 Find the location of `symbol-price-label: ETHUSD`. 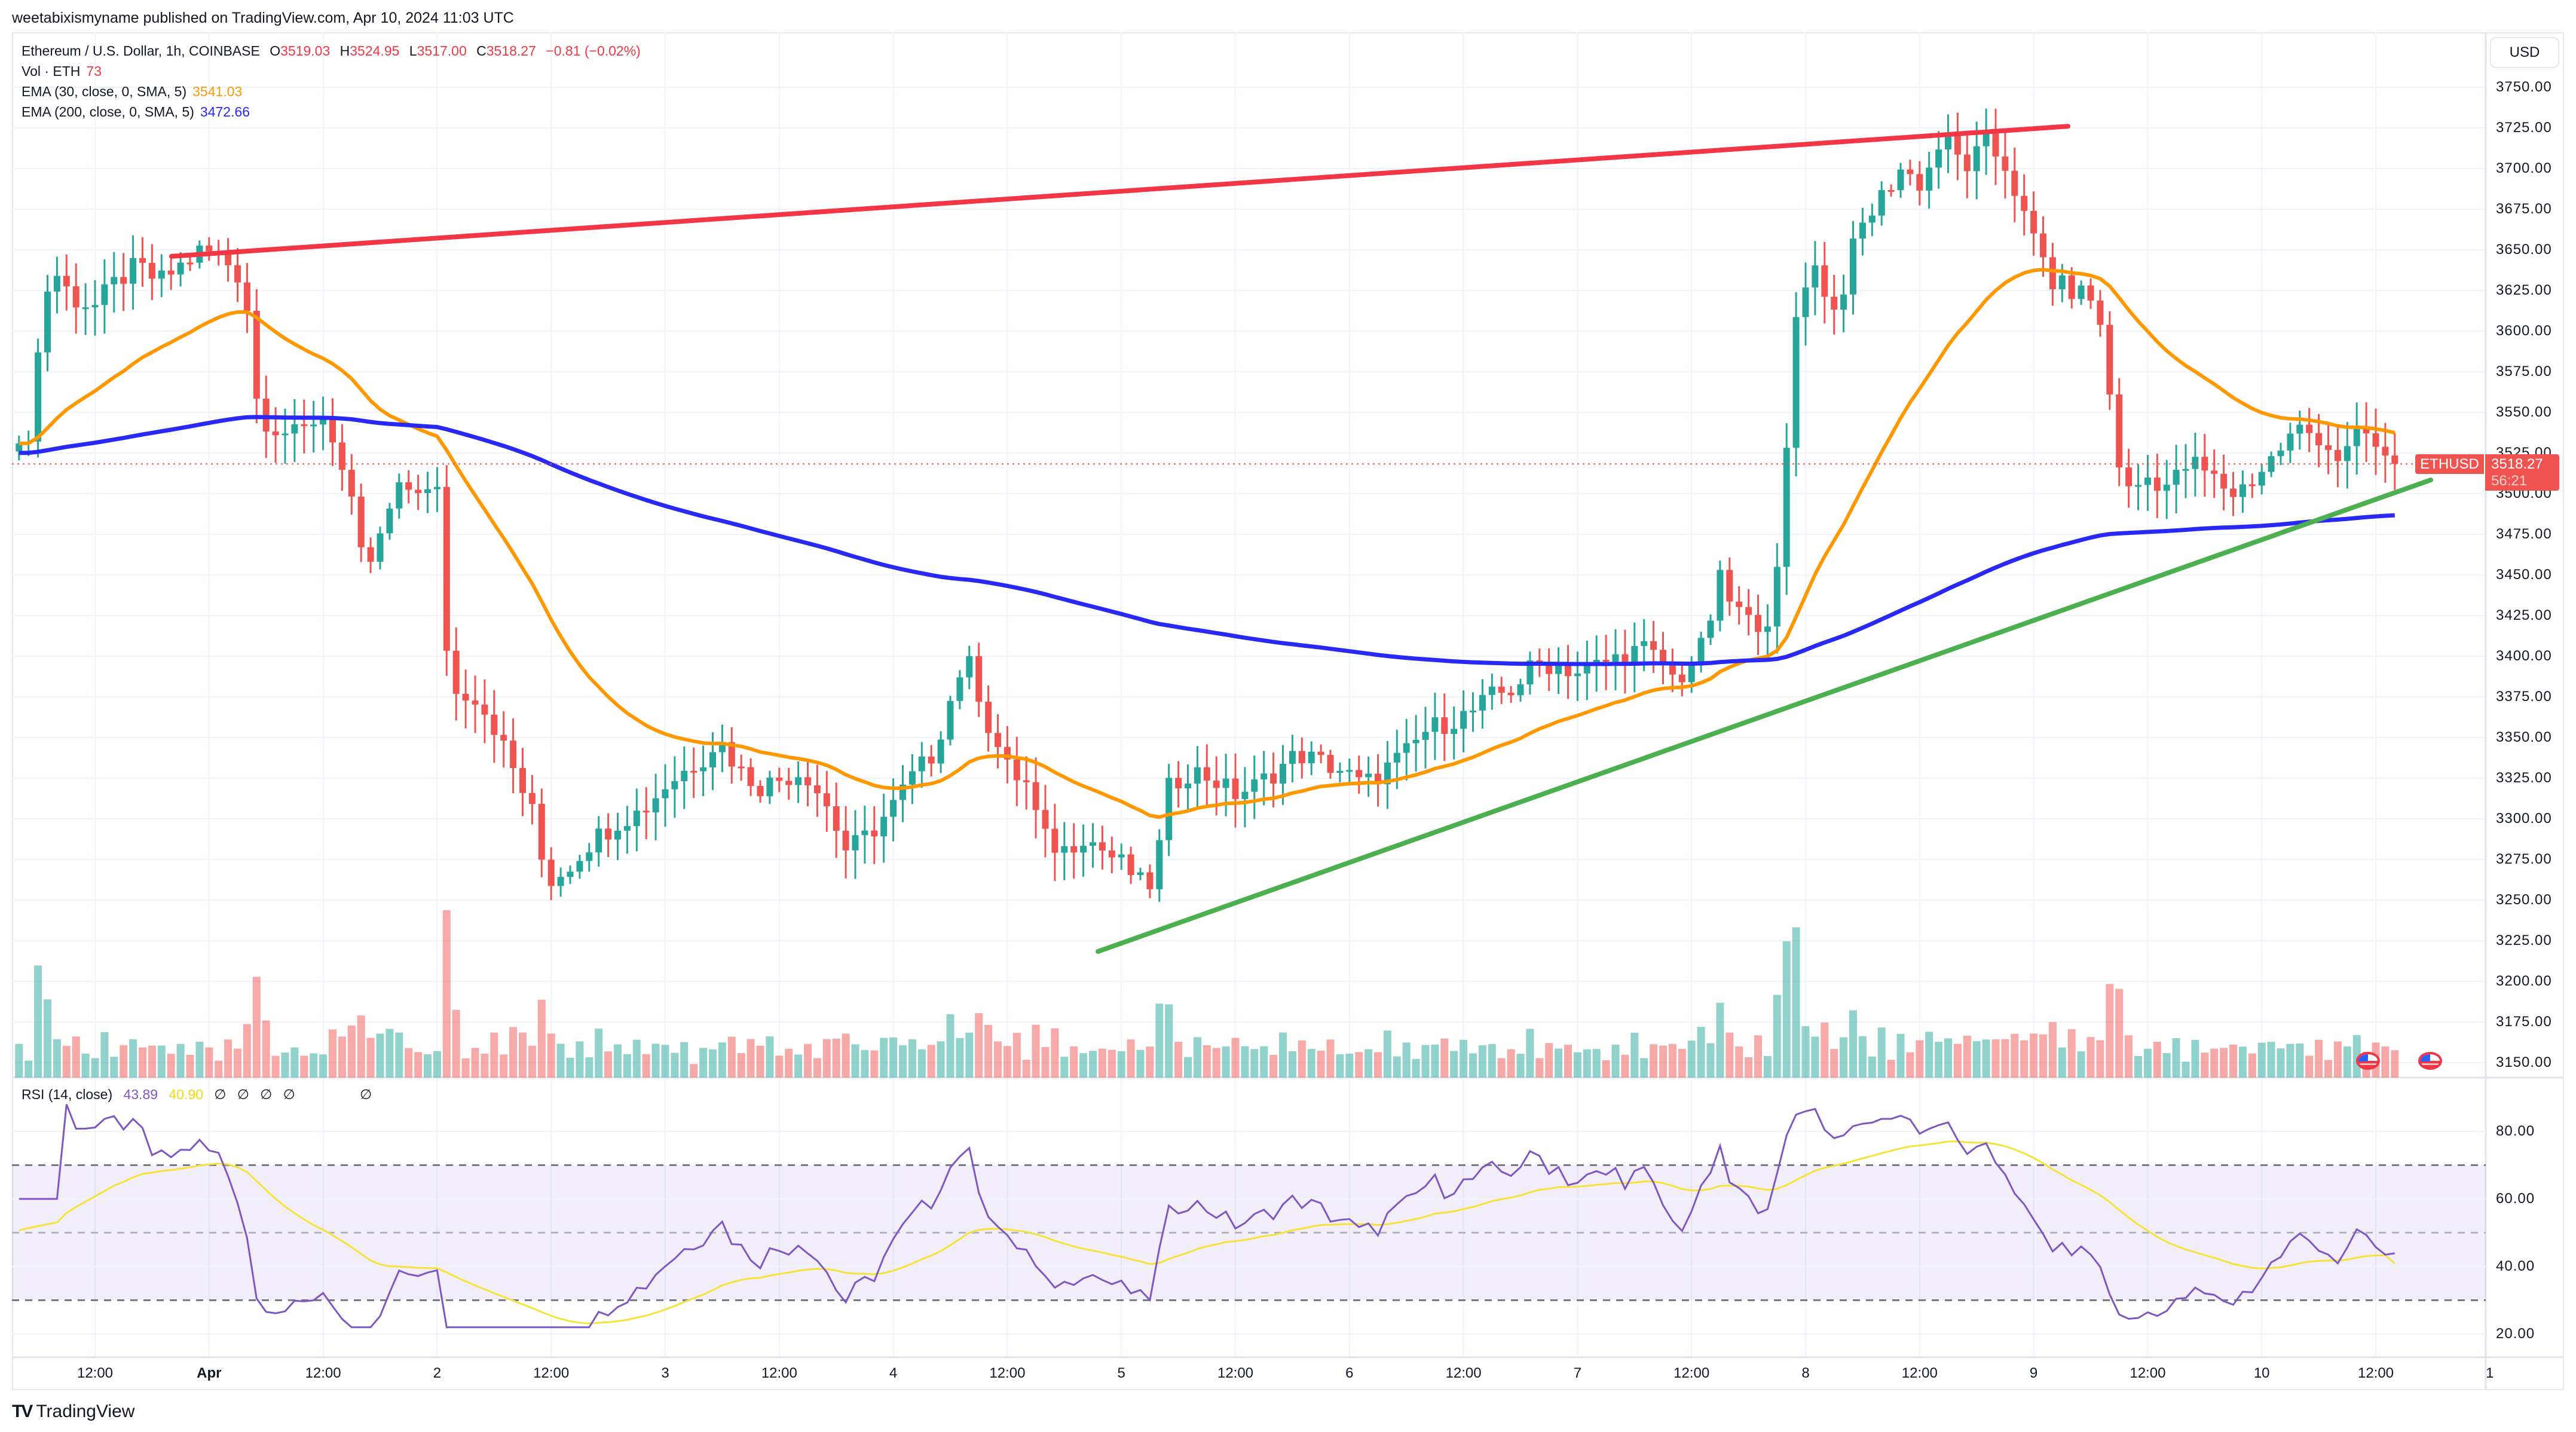

symbol-price-label: ETHUSD is located at coordinates (2449, 464).